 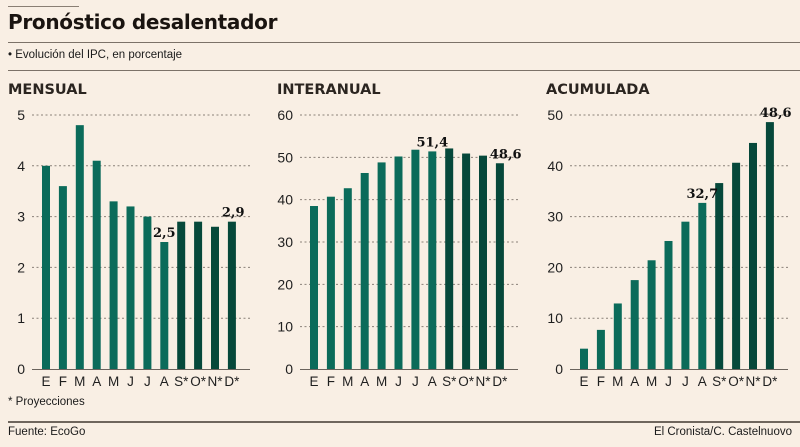 I want to click on data-label: 51,4, so click(x=432, y=142).